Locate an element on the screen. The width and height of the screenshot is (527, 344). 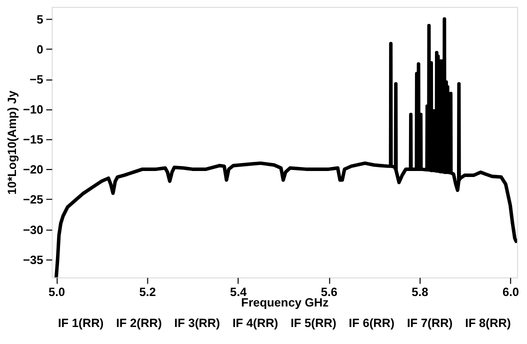
text: IF 5(RR) is located at coordinates (313, 323).